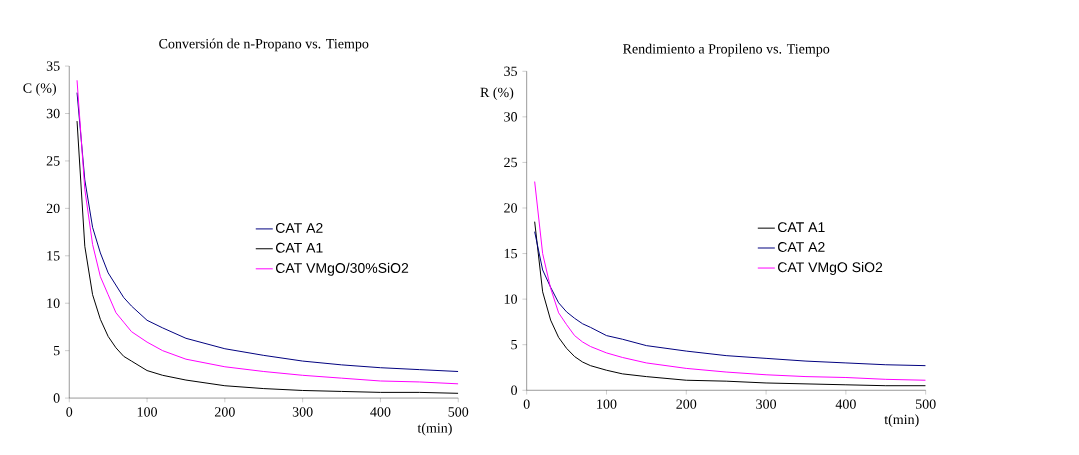 This screenshot has width=1079, height=455. I want to click on y-axis-title: R (%), so click(497, 93).